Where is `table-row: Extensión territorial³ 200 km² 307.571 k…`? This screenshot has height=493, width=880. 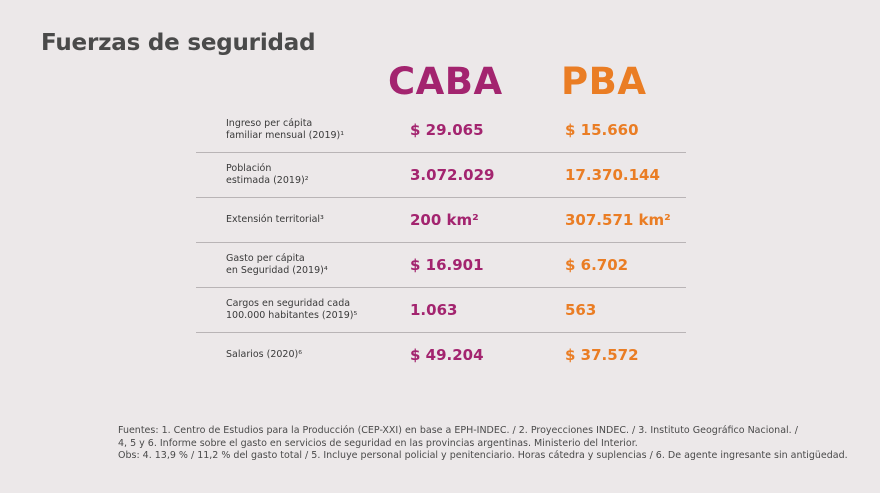
table-row: Extensión territorial³ 200 km² 307.571 k… is located at coordinates (441, 220).